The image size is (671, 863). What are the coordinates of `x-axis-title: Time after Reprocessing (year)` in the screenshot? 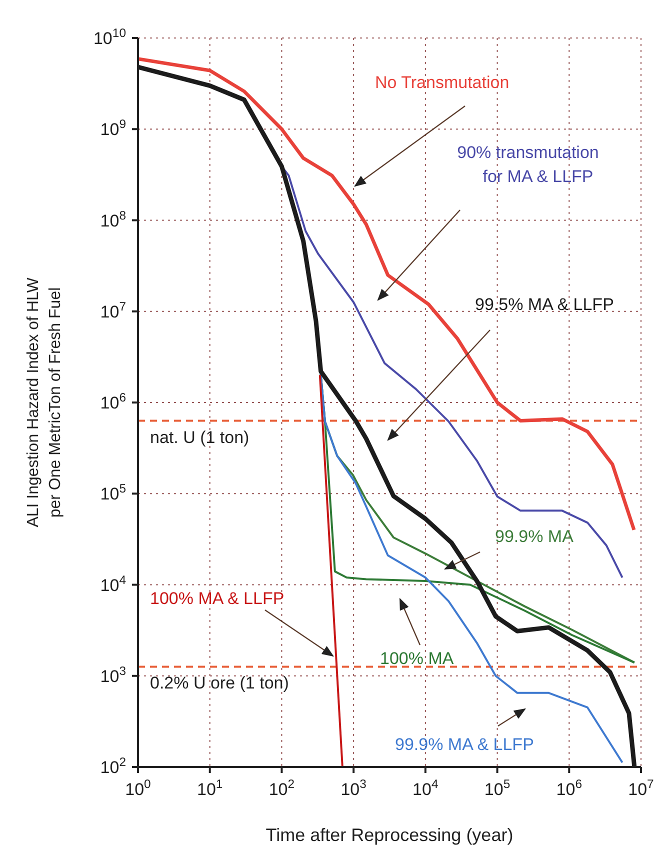 It's located at (390, 835).